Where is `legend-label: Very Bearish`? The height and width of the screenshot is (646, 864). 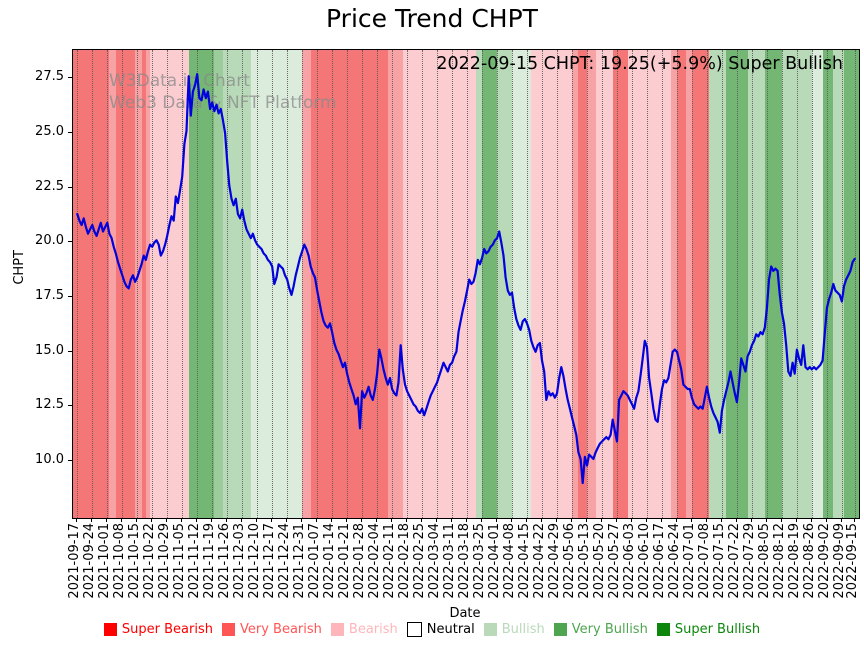
legend-label: Very Bearish is located at coordinates (281, 629).